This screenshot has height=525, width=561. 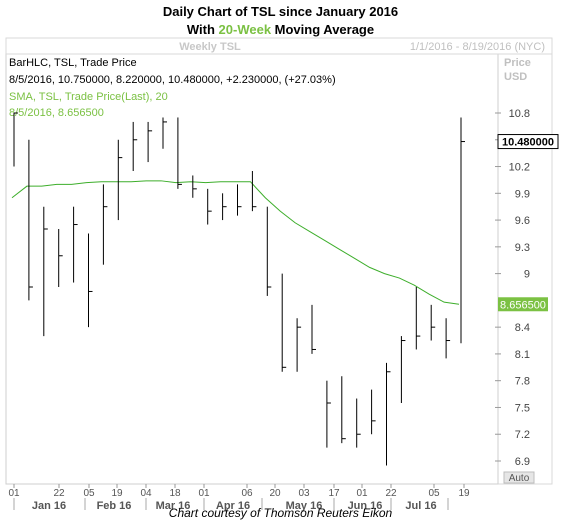 I want to click on subtitle-highlight: 20-Week, so click(x=245, y=29).